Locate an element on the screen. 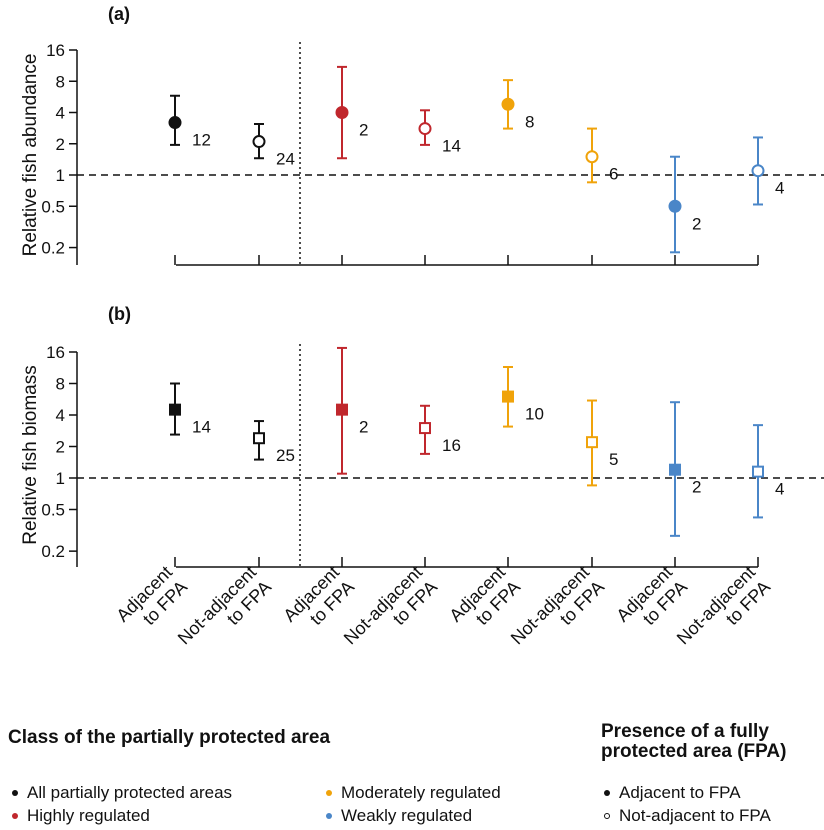 The width and height of the screenshot is (824, 830). legend-item-adjacent: Adjacent to FPA is located at coordinates (672, 793).